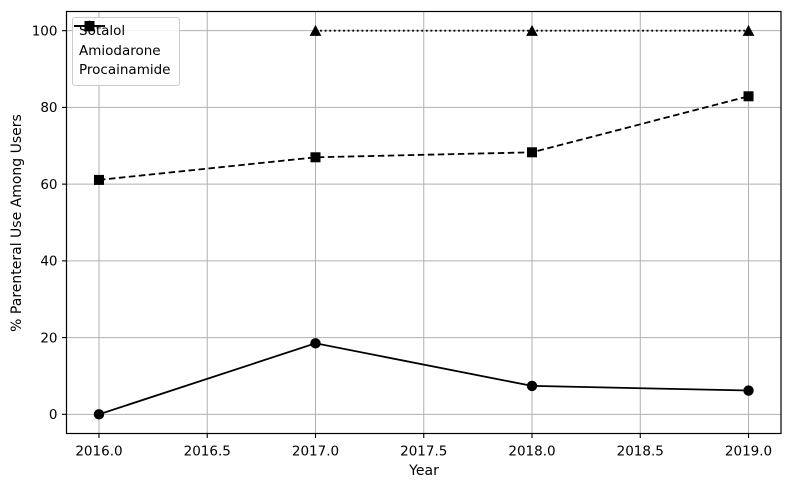 Image resolution: width=790 pixels, height=490 pixels. I want to click on x-tick-label: 2016.0, so click(98, 452).